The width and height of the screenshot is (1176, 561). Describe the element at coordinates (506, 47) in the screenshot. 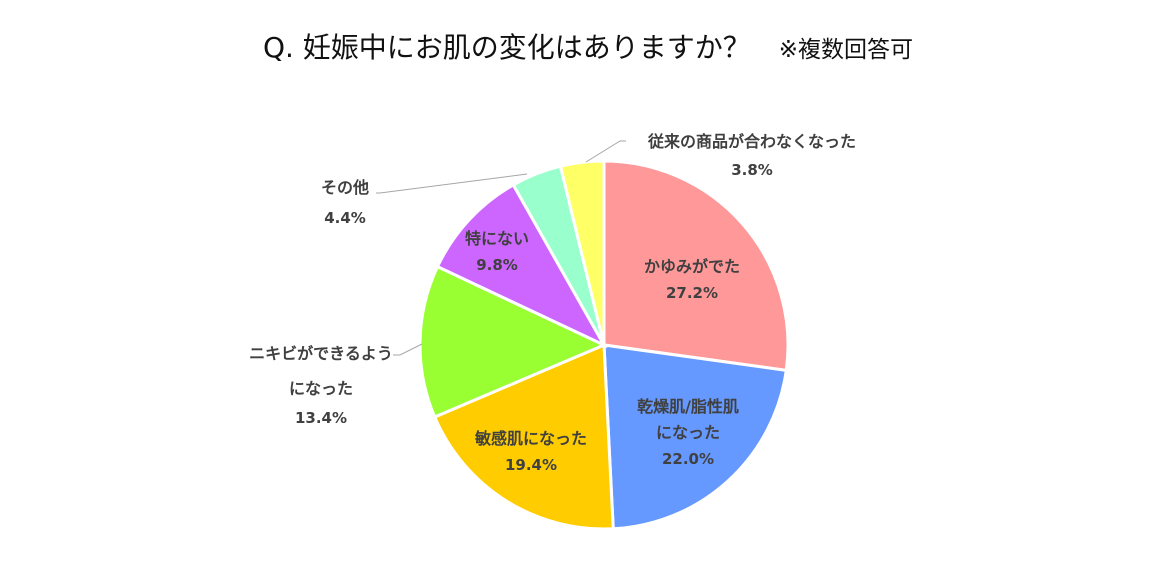

I see `question-text: Q. 妊娠中にお肌の変化はありますか？` at that location.